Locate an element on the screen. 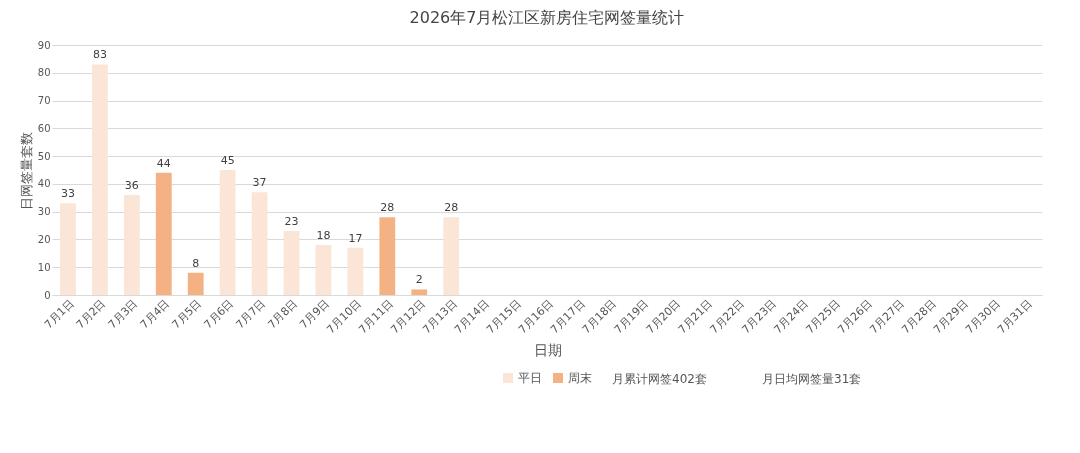 The height and width of the screenshot is (453, 1080). y-tick-label: 60 is located at coordinates (44, 128).